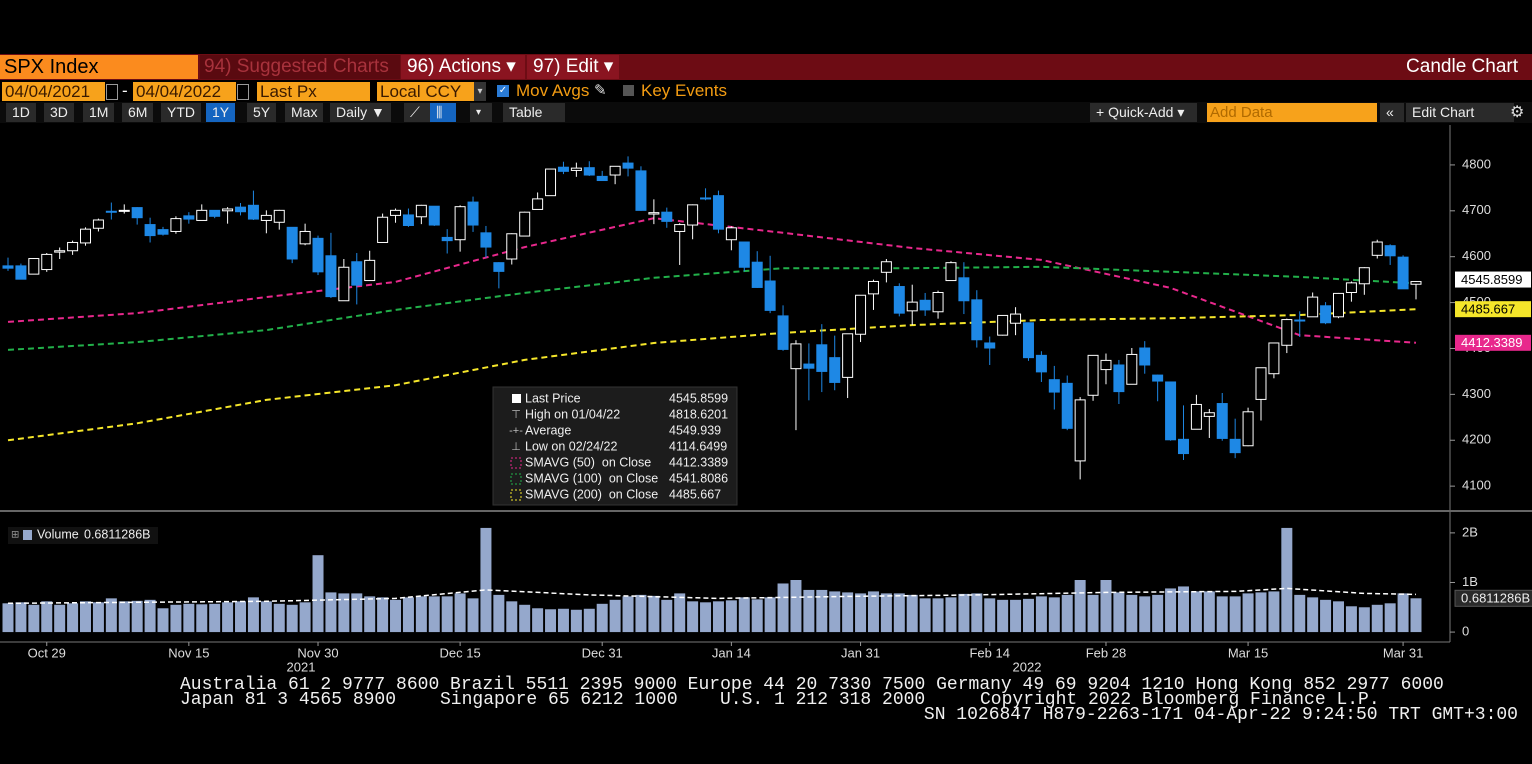 This screenshot has height=764, width=1532. Describe the element at coordinates (1517, 112) in the screenshot. I see `settings-icon: ⚙` at that location.